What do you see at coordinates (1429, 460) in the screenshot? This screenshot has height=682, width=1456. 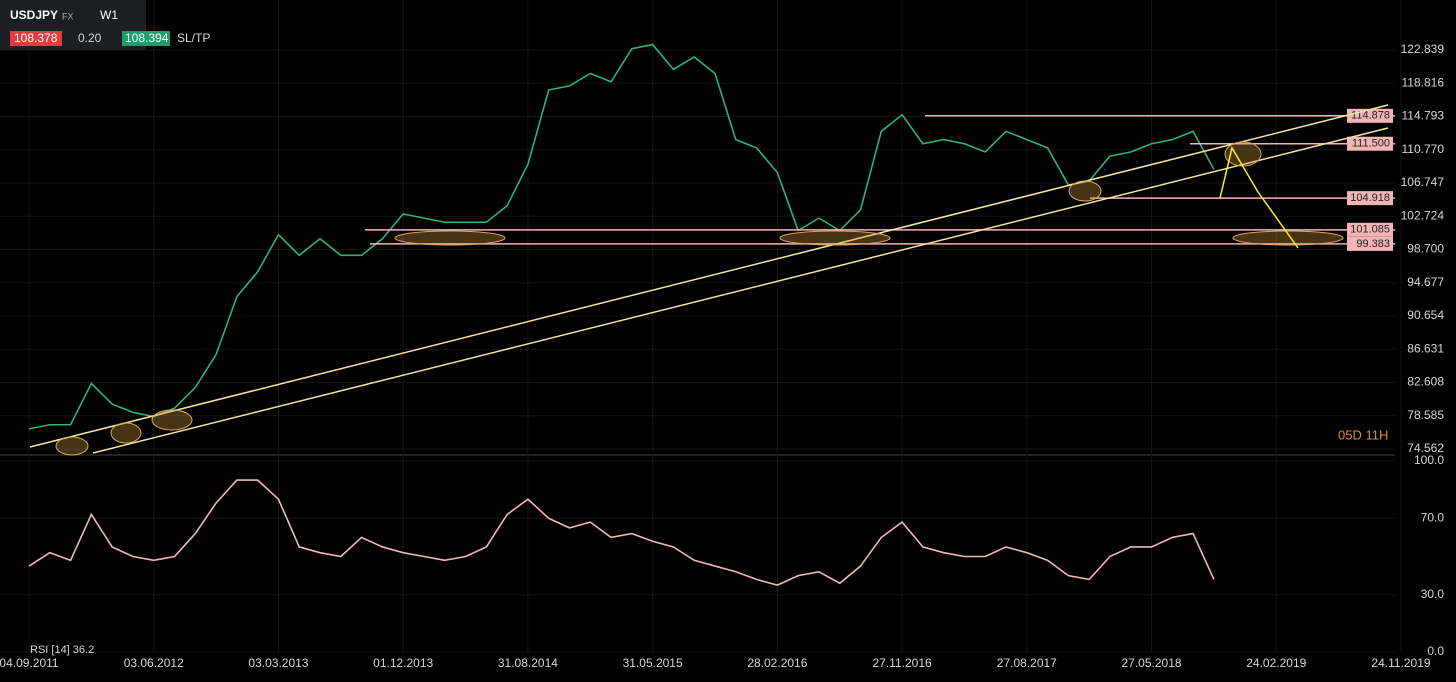 I see `y-tick-label: 100.0` at bounding box center [1429, 460].